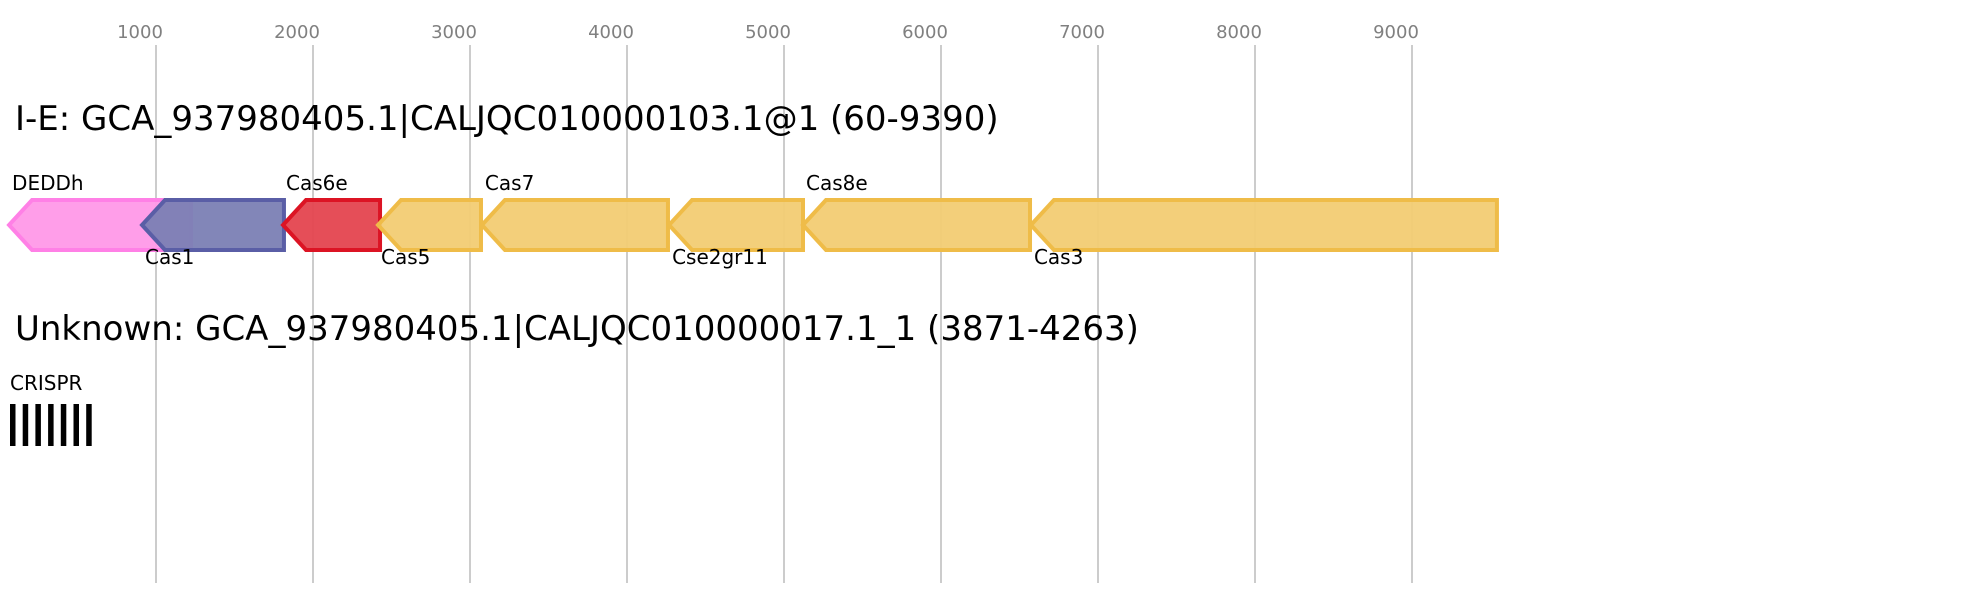  What do you see at coordinates (574, 225) in the screenshot?
I see `gene-arrow-cas7` at bounding box center [574, 225].